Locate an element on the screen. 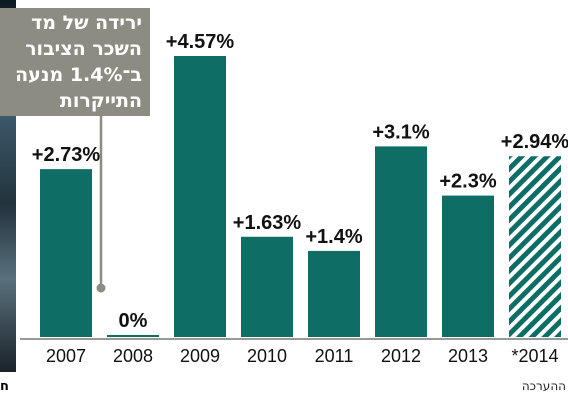 This screenshot has width=568, height=394. callout-line-3: ב־1.4% מנעה is located at coordinates (78, 75).